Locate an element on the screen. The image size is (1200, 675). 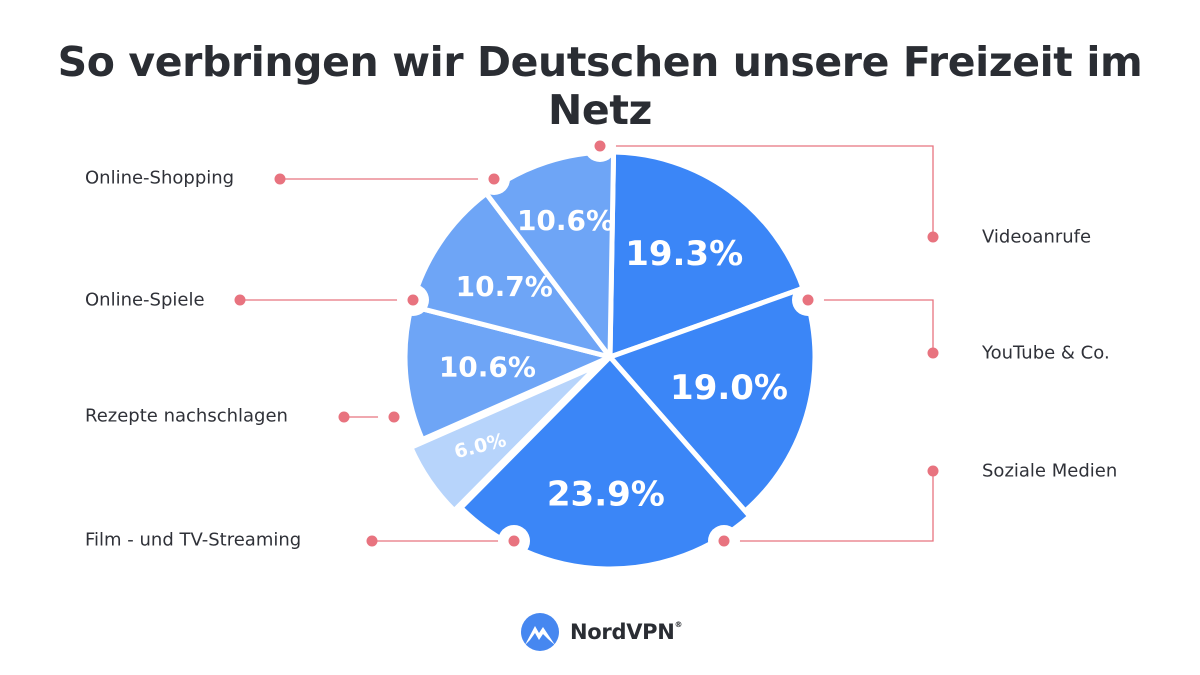
category-label: Rezepte nachschlagen is located at coordinates (186, 416).